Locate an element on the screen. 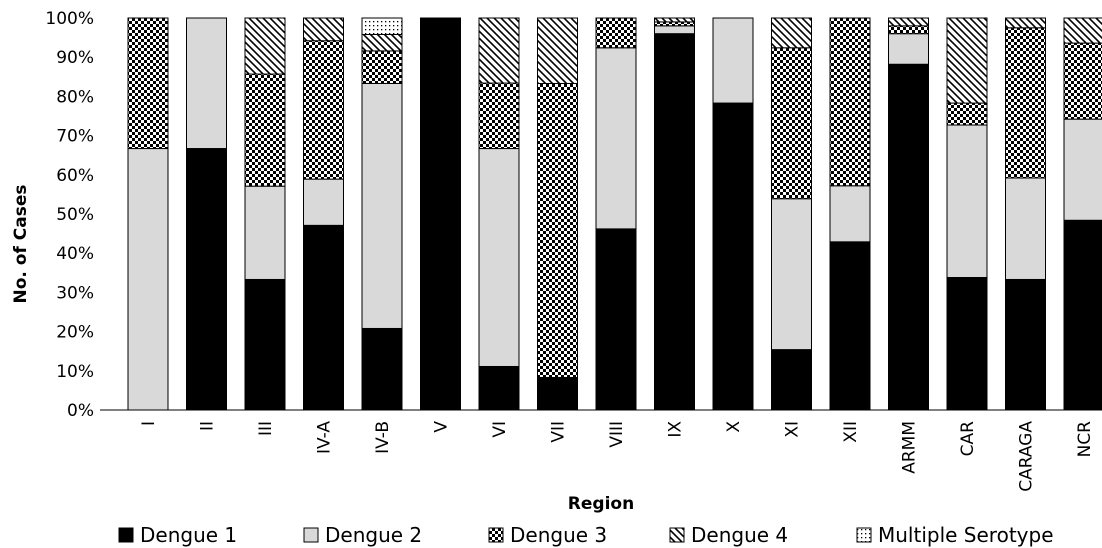 Image resolution: width=1102 pixels, height=548 pixels. legend-label-multiple-serotype: Multiple Serotype is located at coordinates (966, 535).